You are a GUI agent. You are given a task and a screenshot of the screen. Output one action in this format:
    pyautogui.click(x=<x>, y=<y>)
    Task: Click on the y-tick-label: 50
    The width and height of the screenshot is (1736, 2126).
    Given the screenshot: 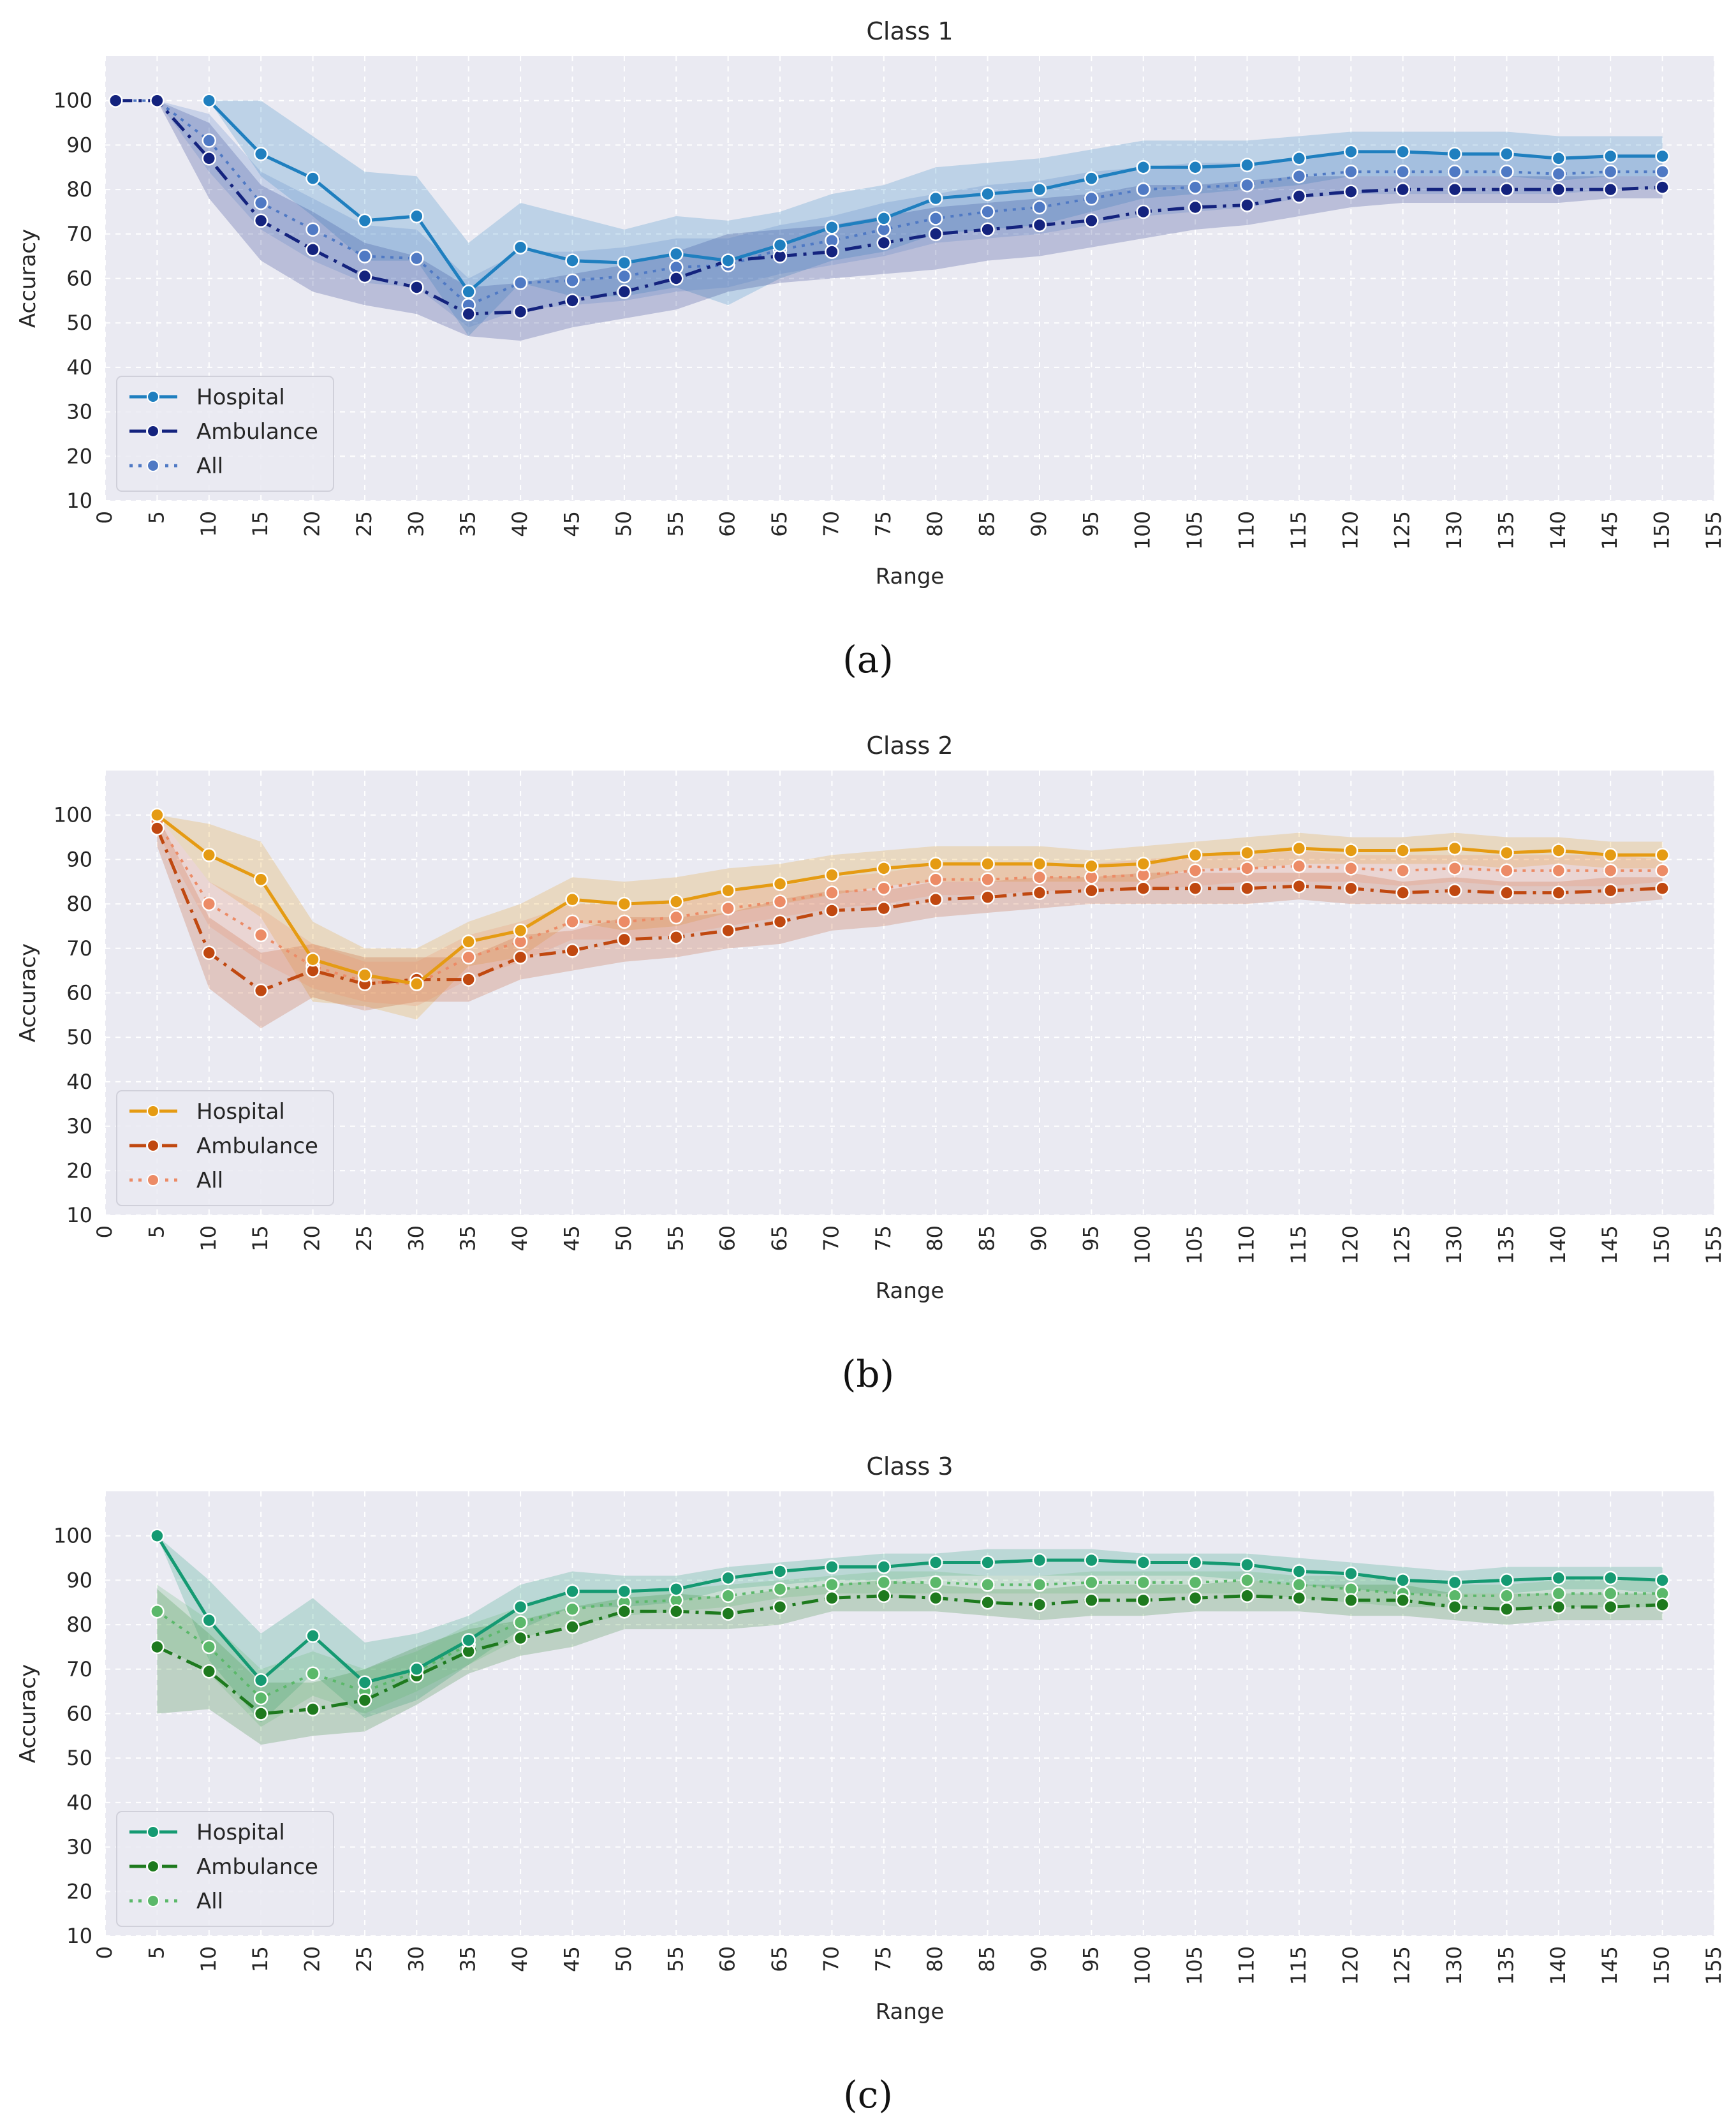 What is the action you would take?
    pyautogui.click(x=79, y=1758)
    